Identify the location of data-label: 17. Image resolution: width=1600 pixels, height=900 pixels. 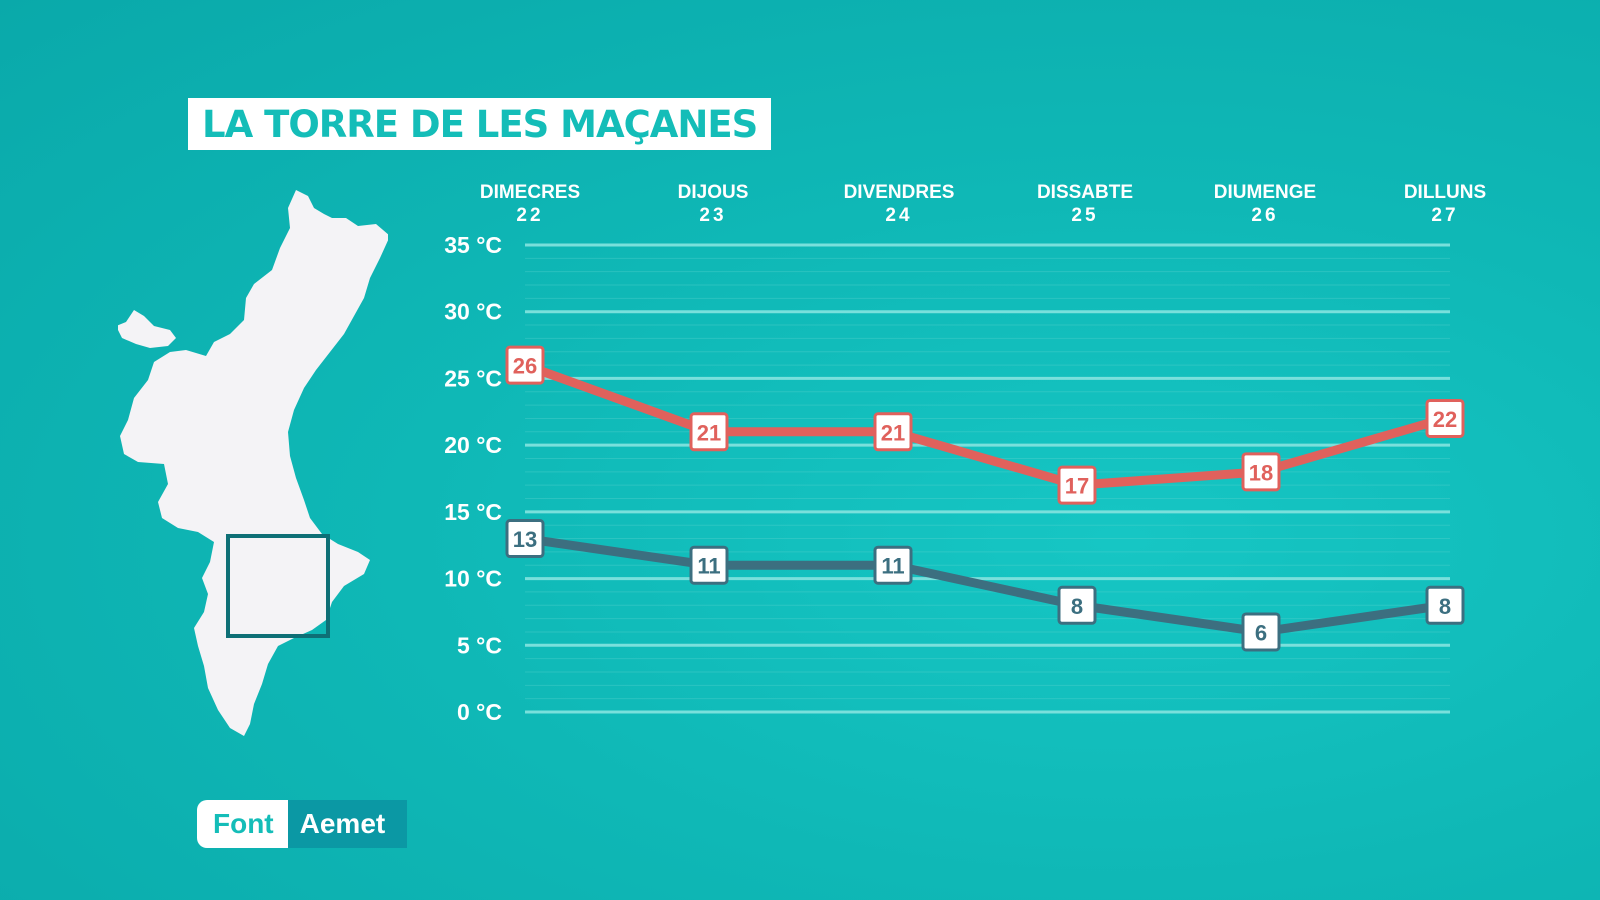
(1077, 486).